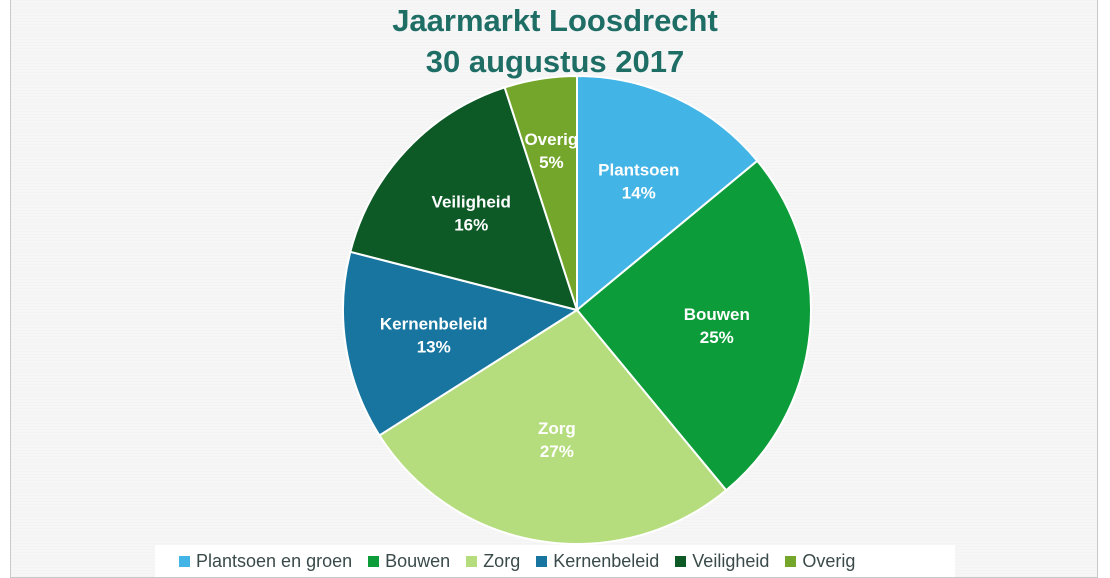 The width and height of the screenshot is (1110, 578). I want to click on slice-percent-label: 5%, so click(551, 162).